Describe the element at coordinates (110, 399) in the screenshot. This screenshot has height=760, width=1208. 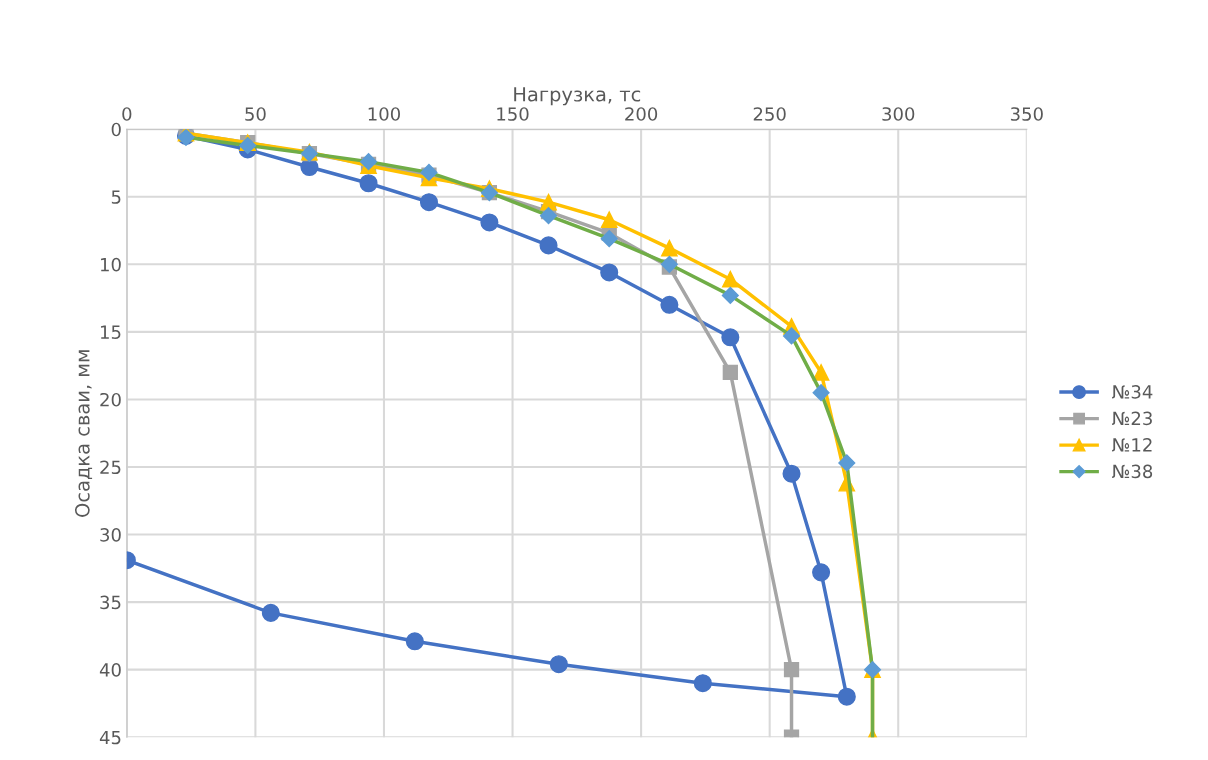
I see `y-tick-label: 20` at that location.